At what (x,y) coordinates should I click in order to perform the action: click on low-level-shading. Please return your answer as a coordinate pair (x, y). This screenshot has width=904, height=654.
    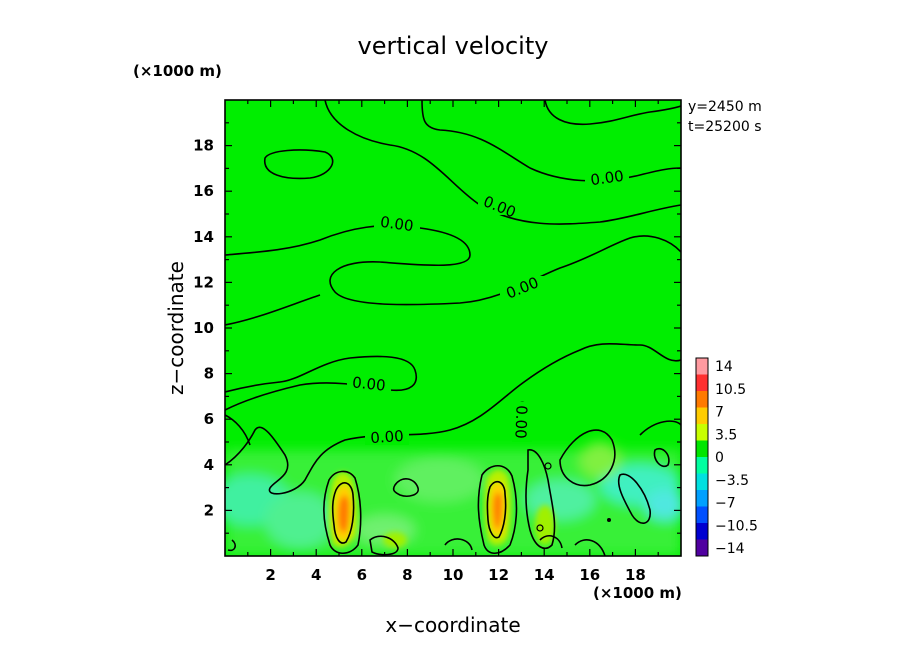
    Looking at the image, I should click on (453, 499).